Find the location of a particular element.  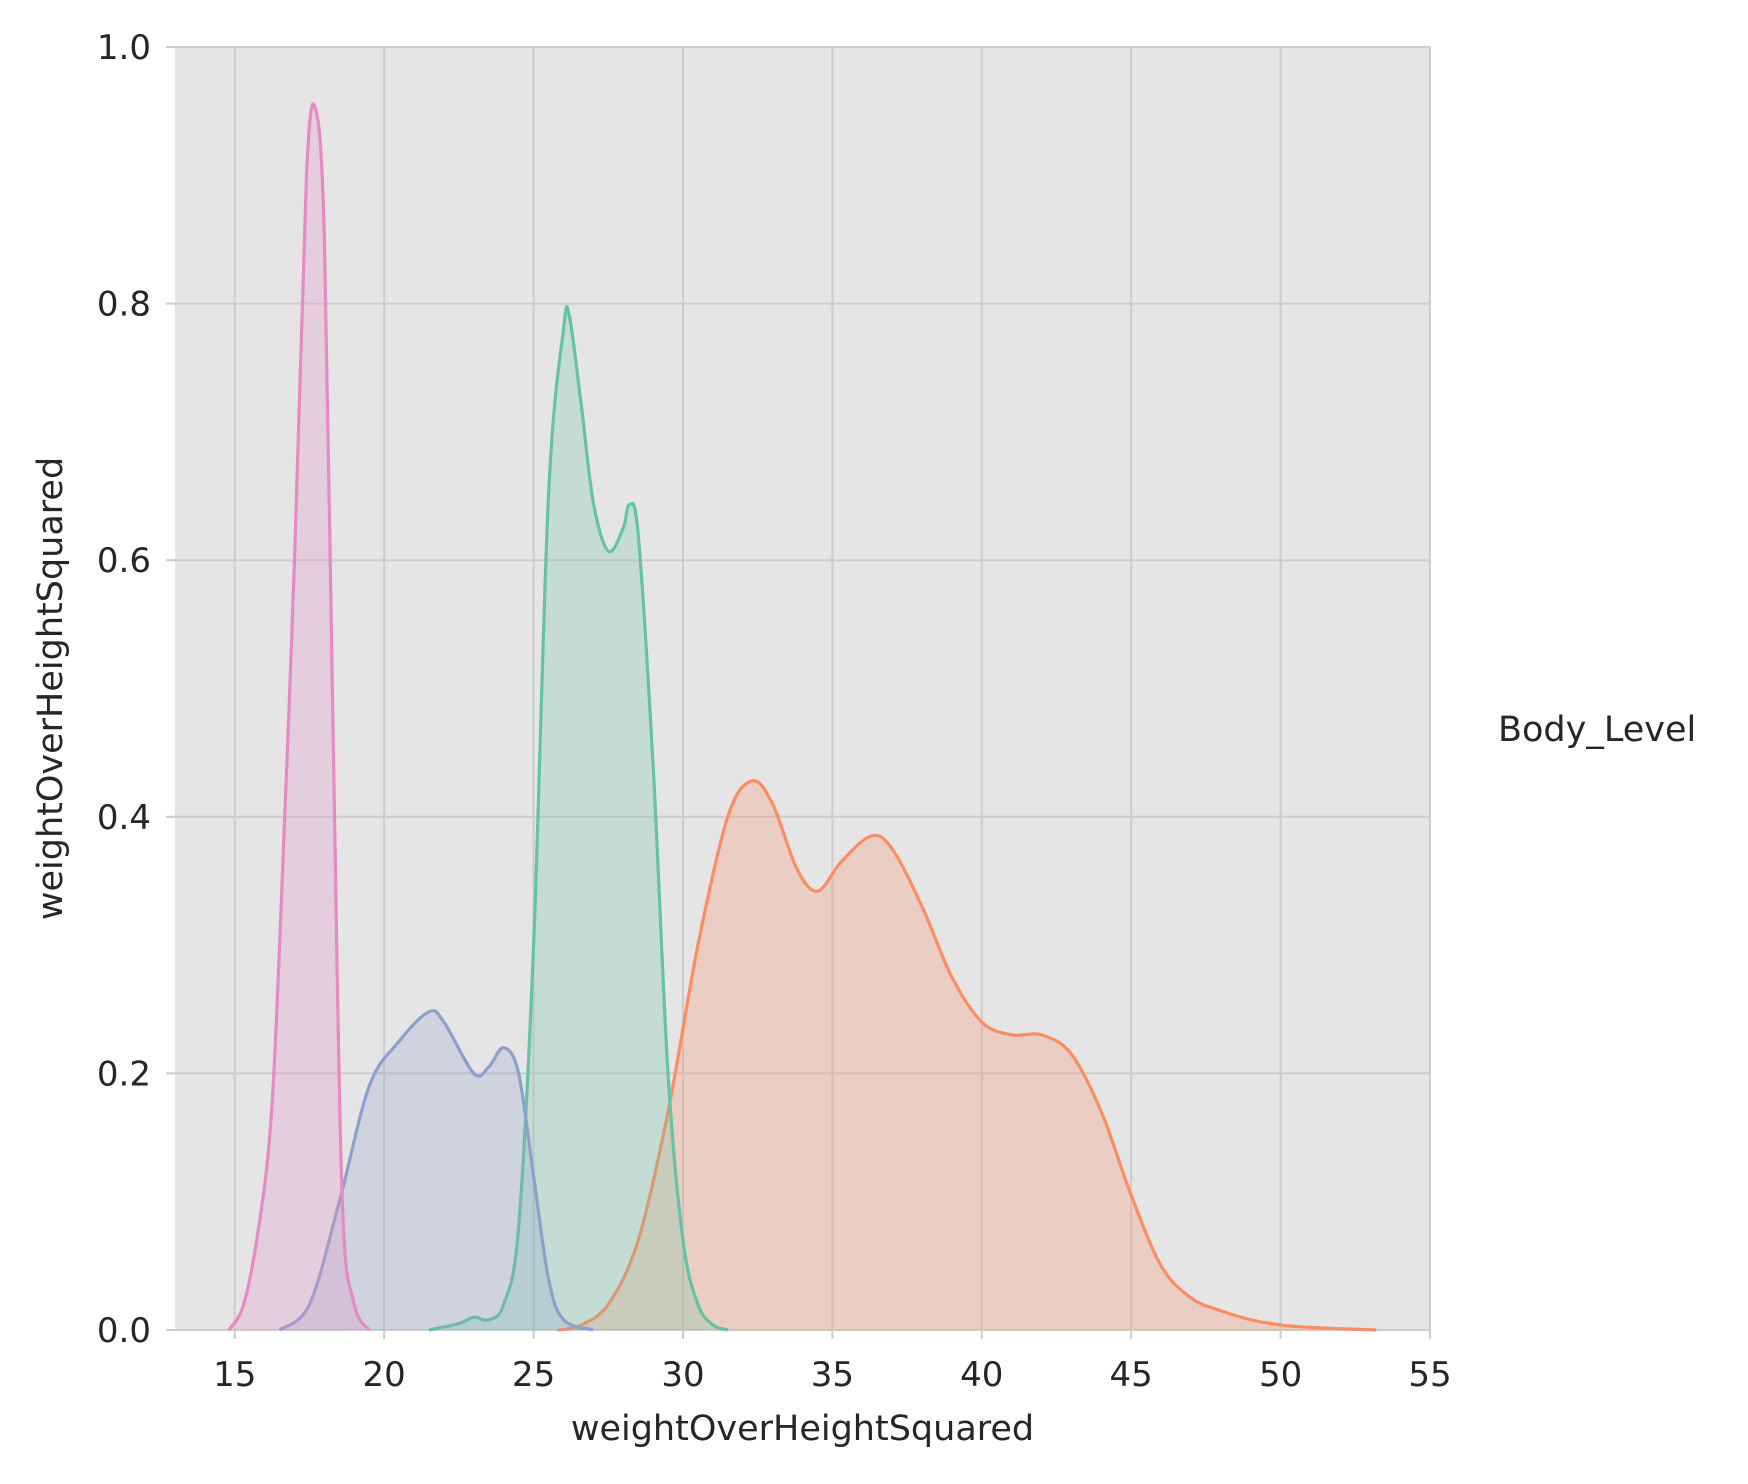

x-tick-label: 40 is located at coordinates (981, 1375).